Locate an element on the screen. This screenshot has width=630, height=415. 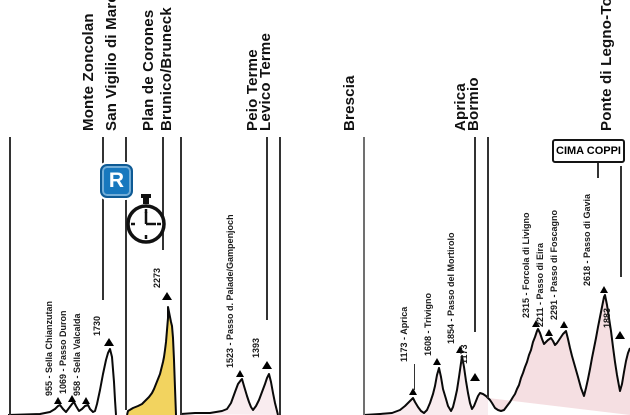
aprica-pass-leader-line is located at coordinates (414, 377).